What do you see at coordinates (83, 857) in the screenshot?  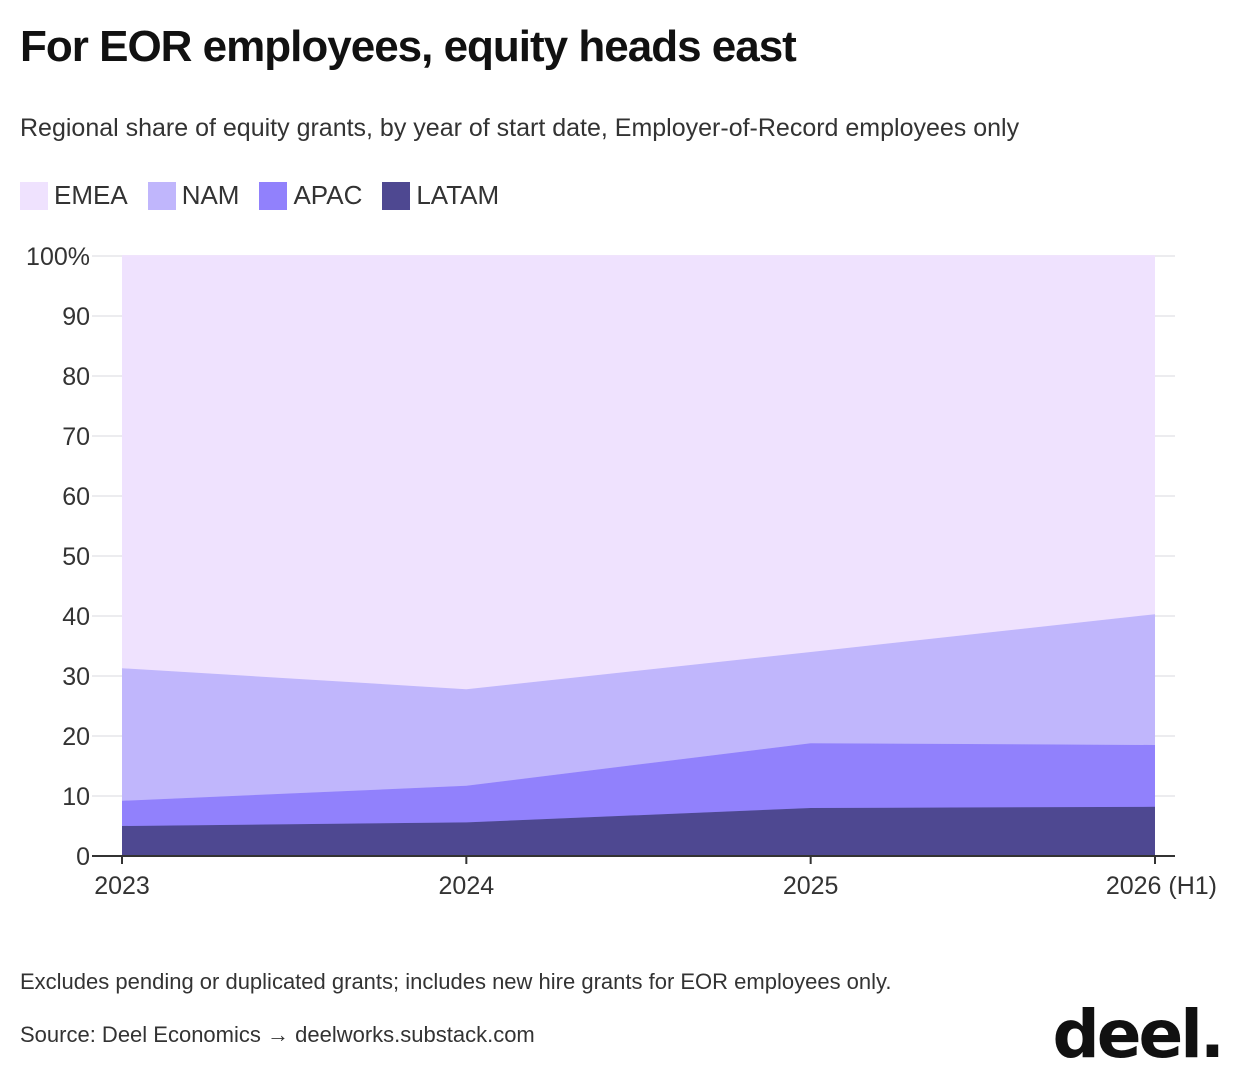 I see `y-tick-label: 0` at bounding box center [83, 857].